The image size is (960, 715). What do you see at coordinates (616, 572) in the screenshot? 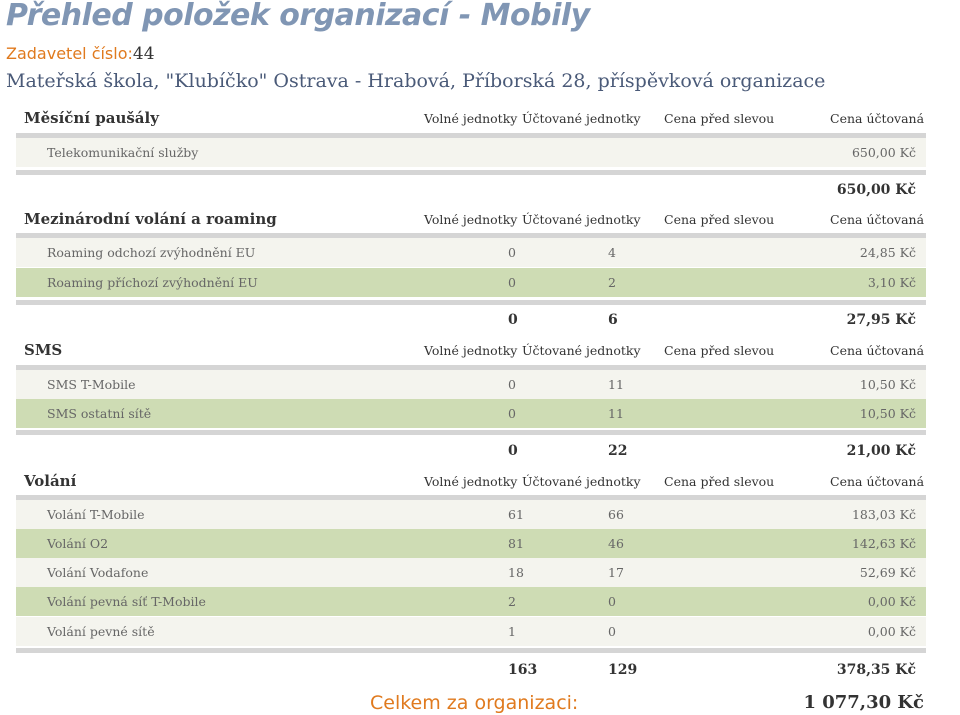
I see `row-billed: 17` at bounding box center [616, 572].